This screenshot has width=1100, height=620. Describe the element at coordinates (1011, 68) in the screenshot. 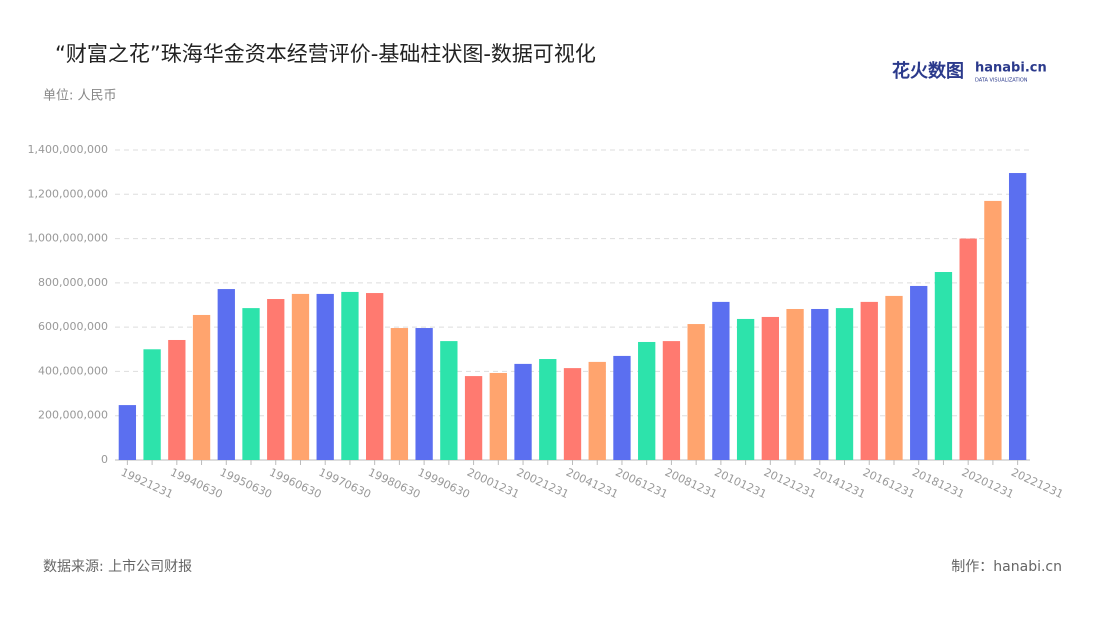

I see `logo-en: hanabi.cn` at that location.